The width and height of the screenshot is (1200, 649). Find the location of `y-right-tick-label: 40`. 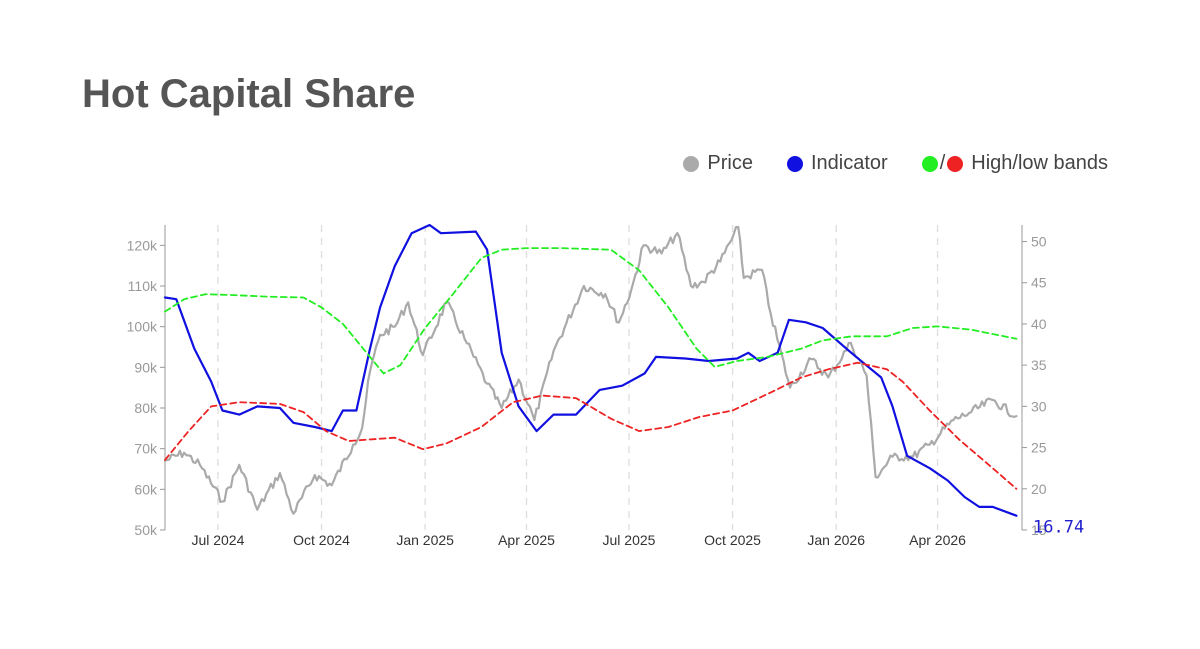

y-right-tick-label: 40 is located at coordinates (1039, 324).